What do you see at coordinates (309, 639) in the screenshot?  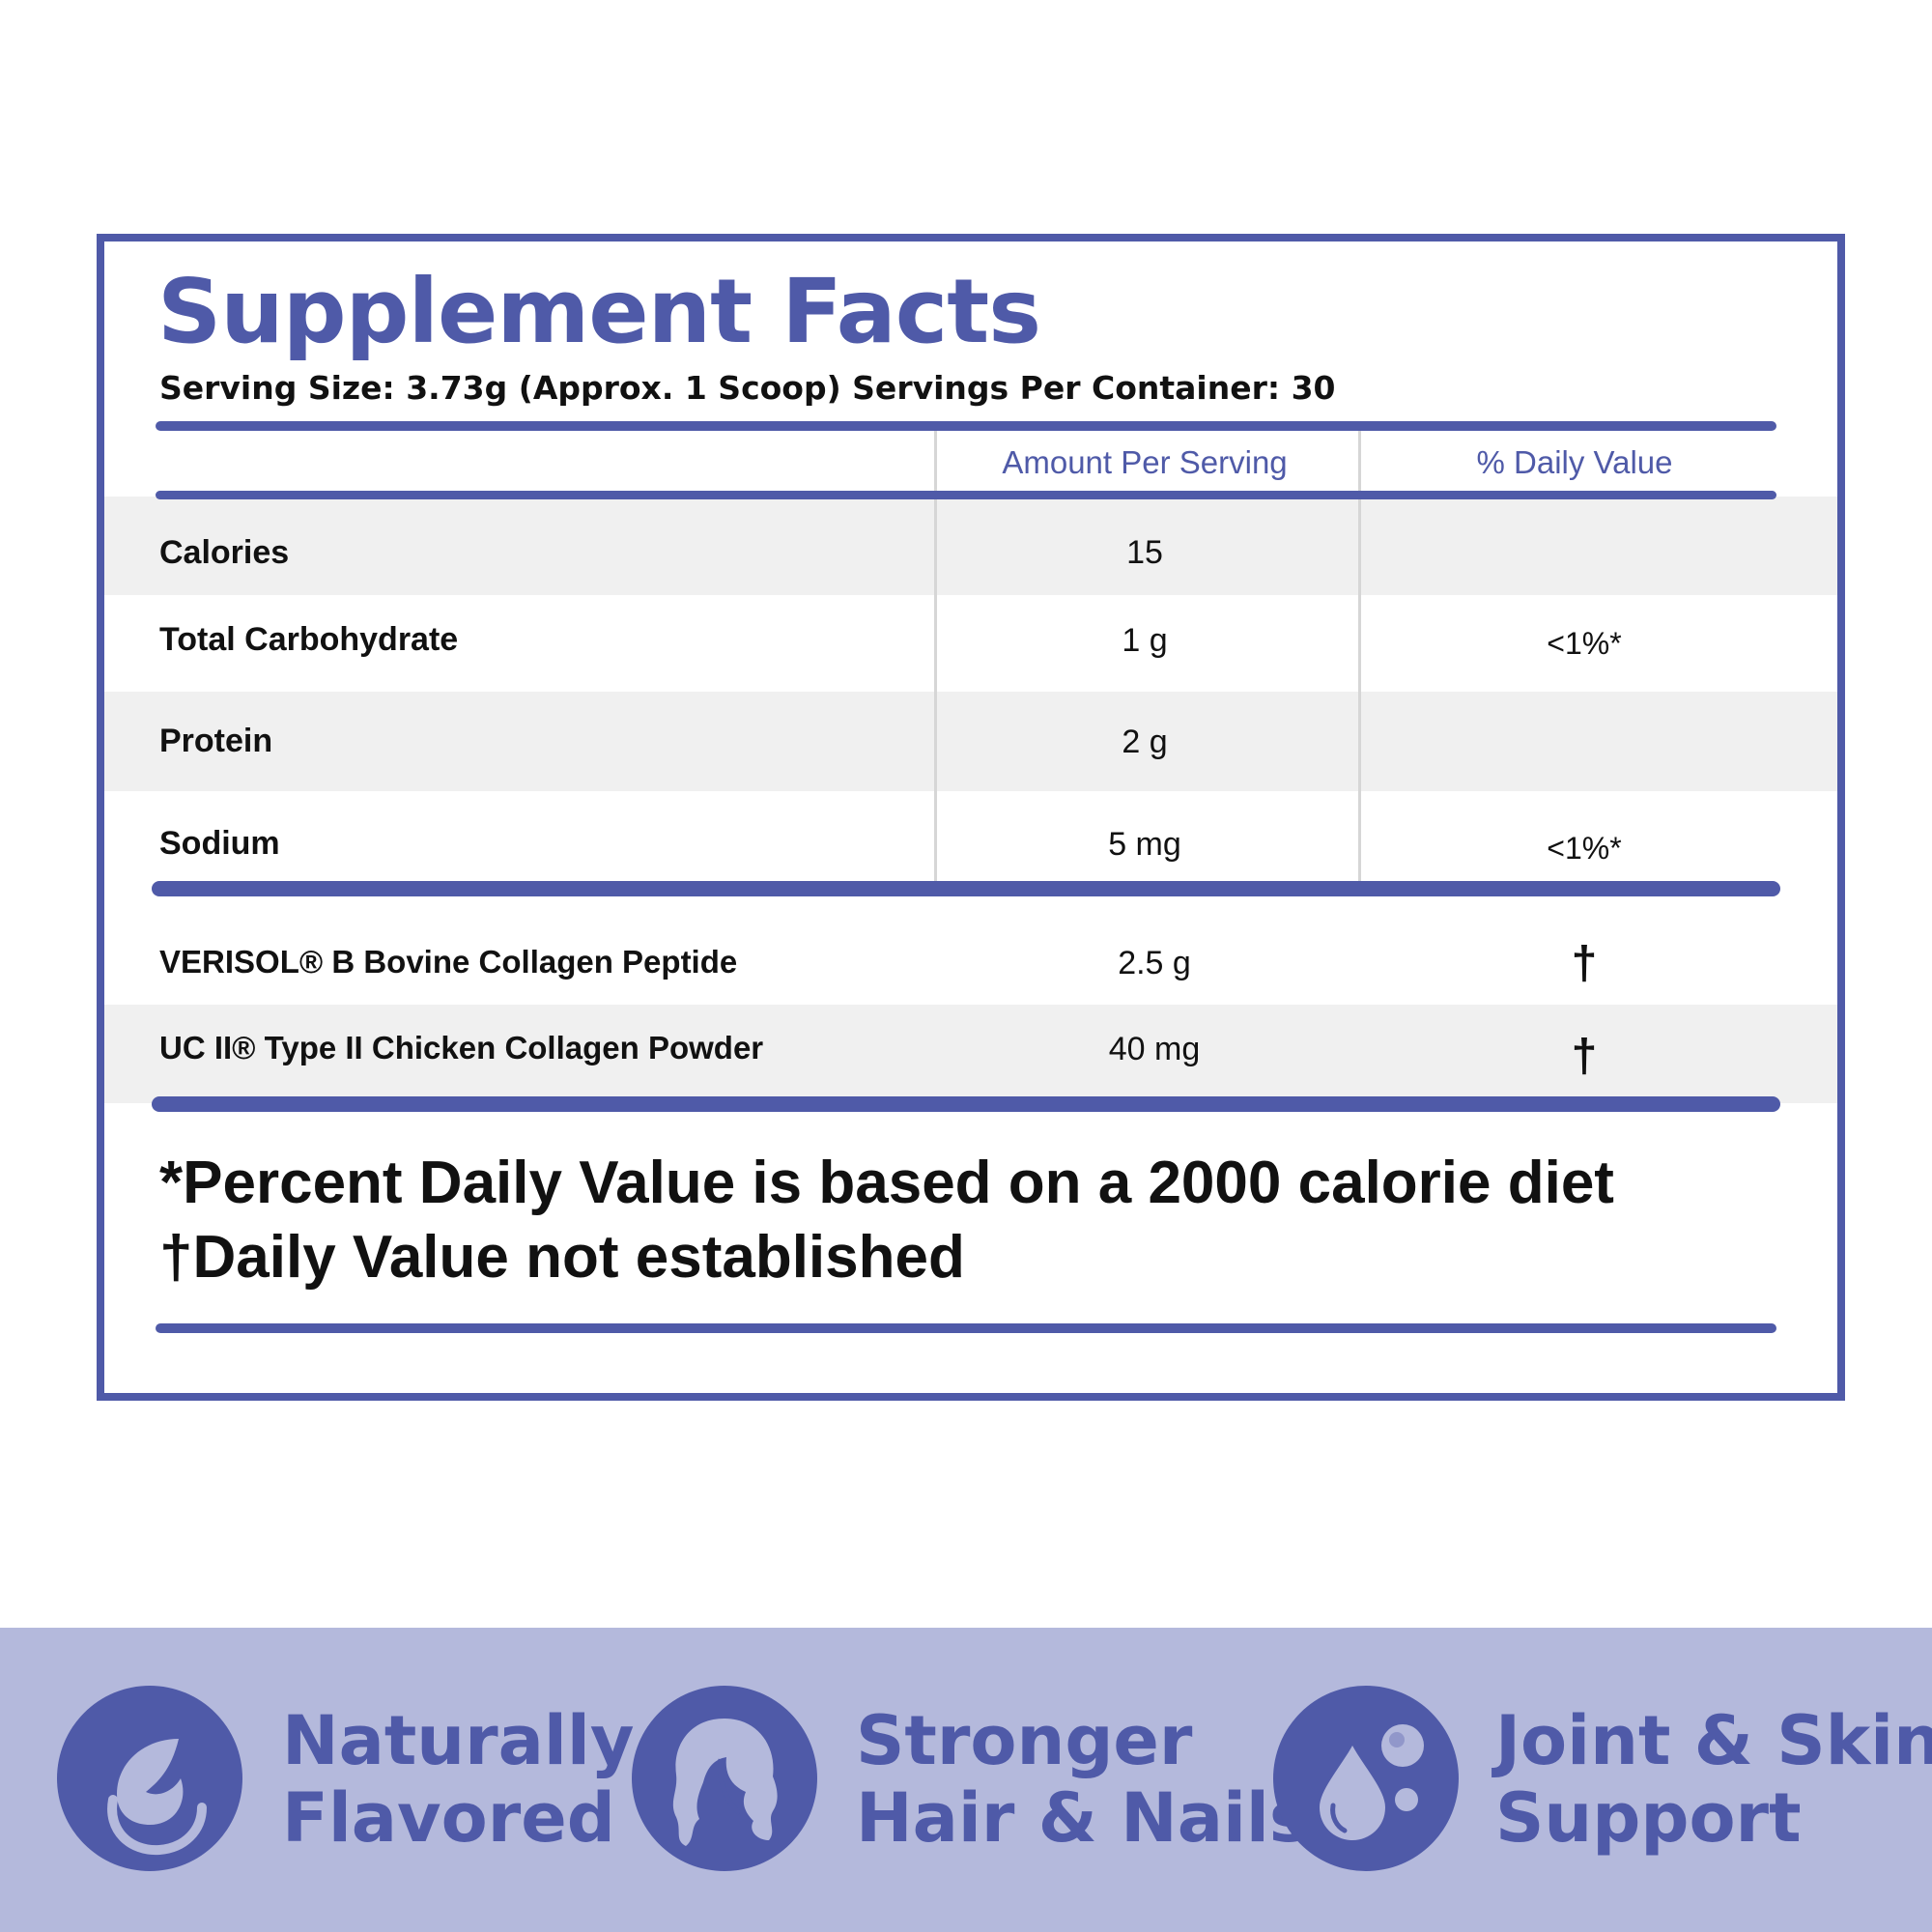 I see `nutrient-label: Total Carbohydrate` at bounding box center [309, 639].